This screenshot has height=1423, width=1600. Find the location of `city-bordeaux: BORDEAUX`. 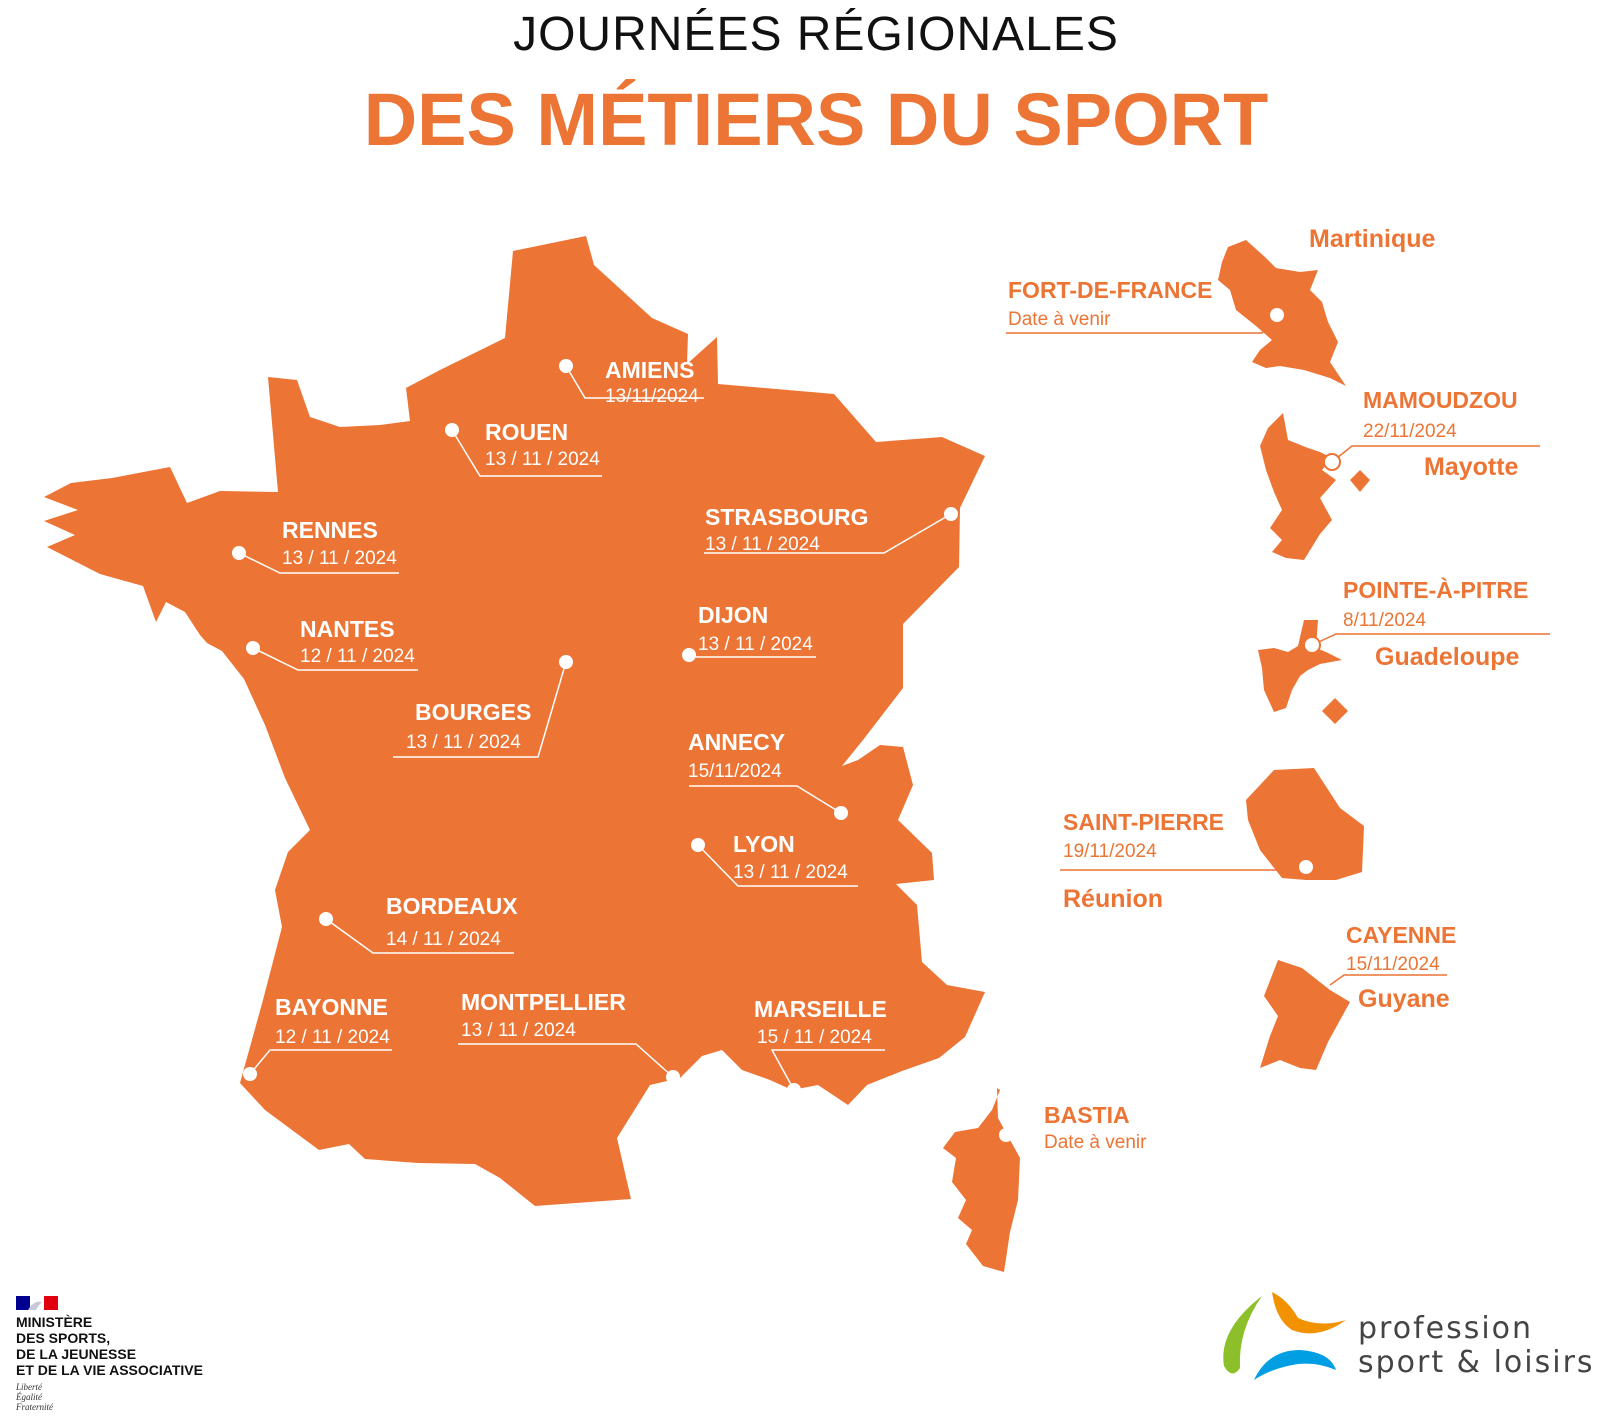

city-bordeaux: BORDEAUX is located at coordinates (452, 906).